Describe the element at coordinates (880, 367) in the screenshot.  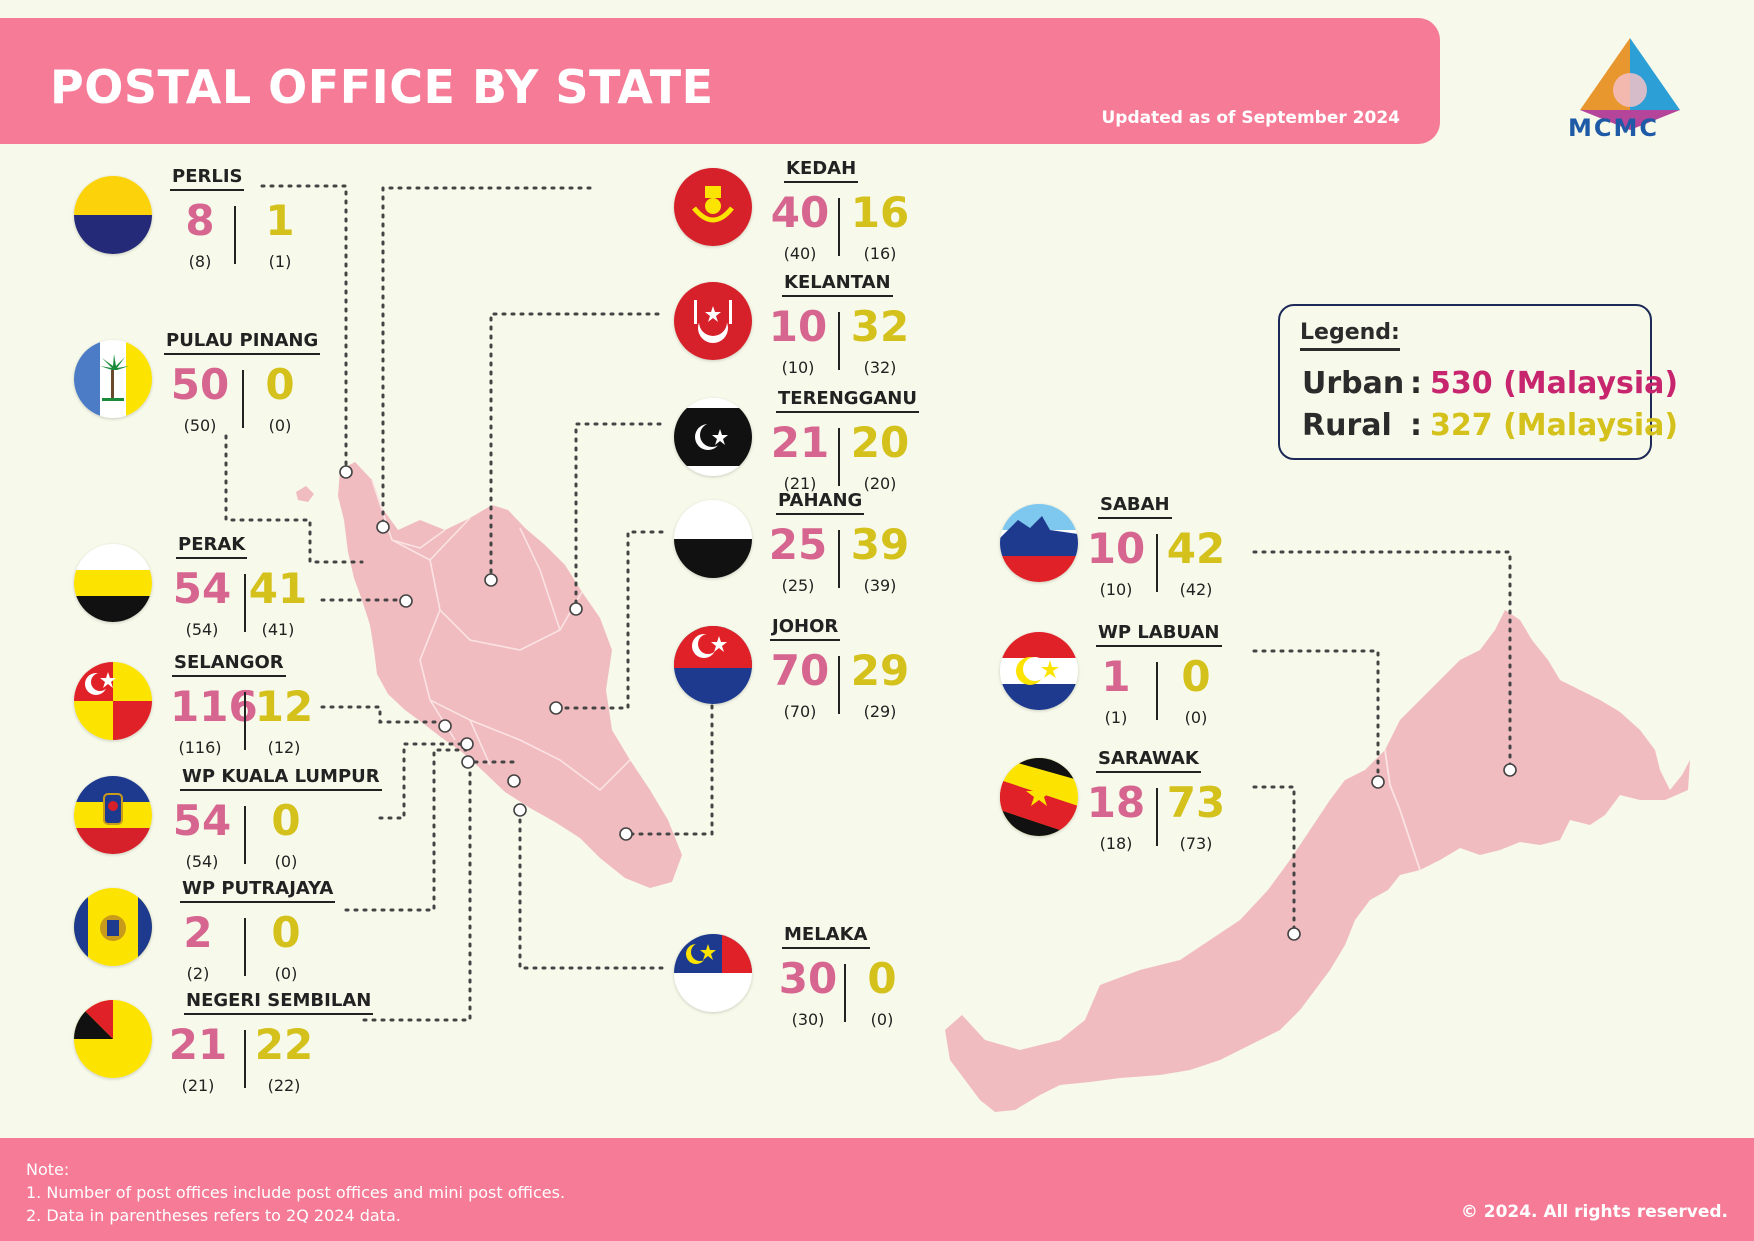
I see `rural-prev-count: (32)` at that location.